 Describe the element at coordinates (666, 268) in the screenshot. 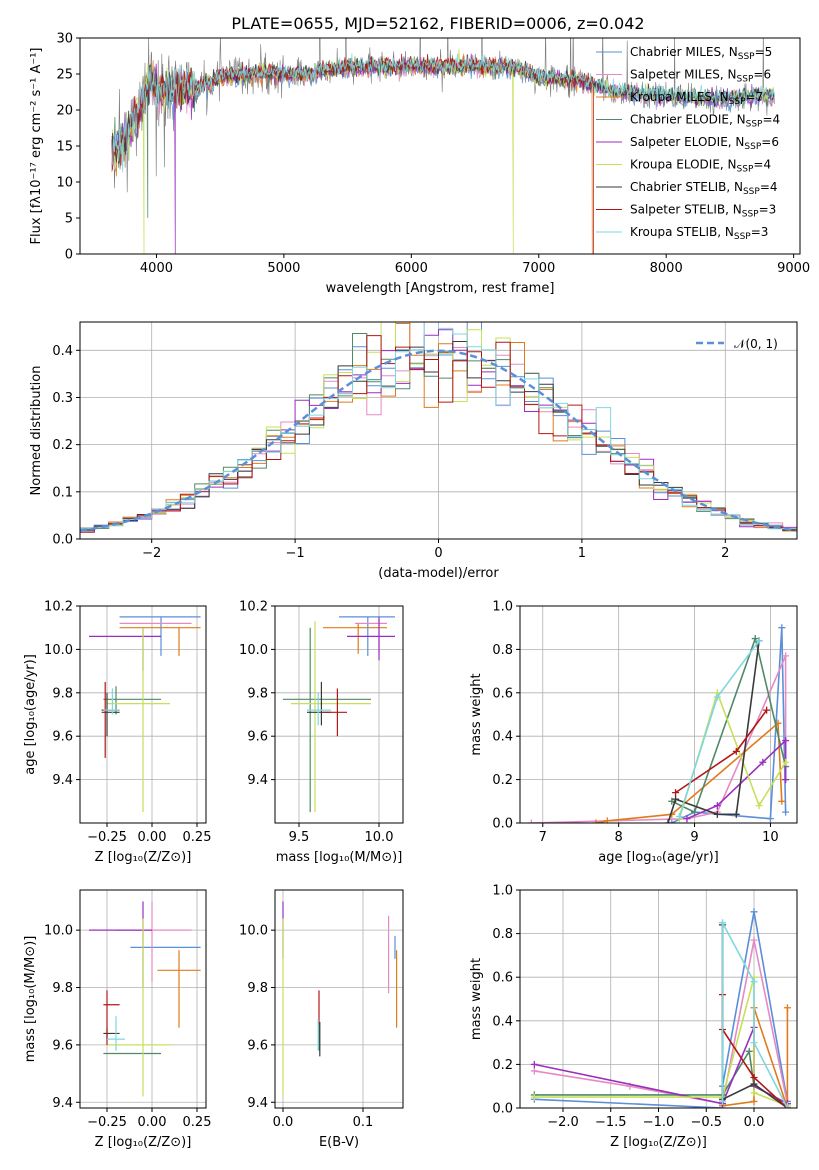

I see `x-tick-label: 8000` at that location.